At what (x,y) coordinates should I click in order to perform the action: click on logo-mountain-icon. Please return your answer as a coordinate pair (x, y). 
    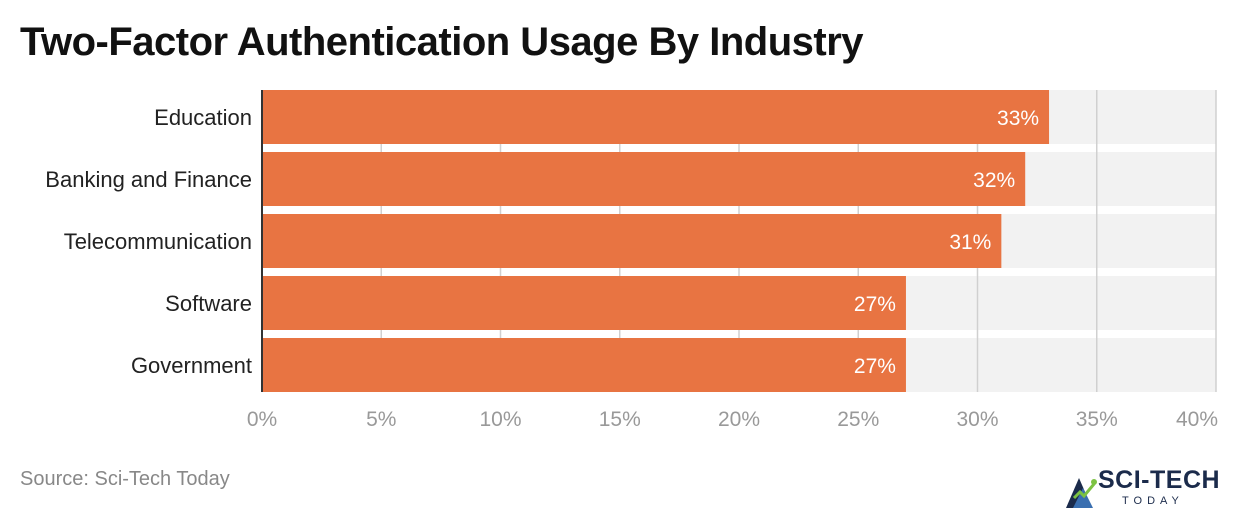
    Looking at the image, I should click on (1081, 493).